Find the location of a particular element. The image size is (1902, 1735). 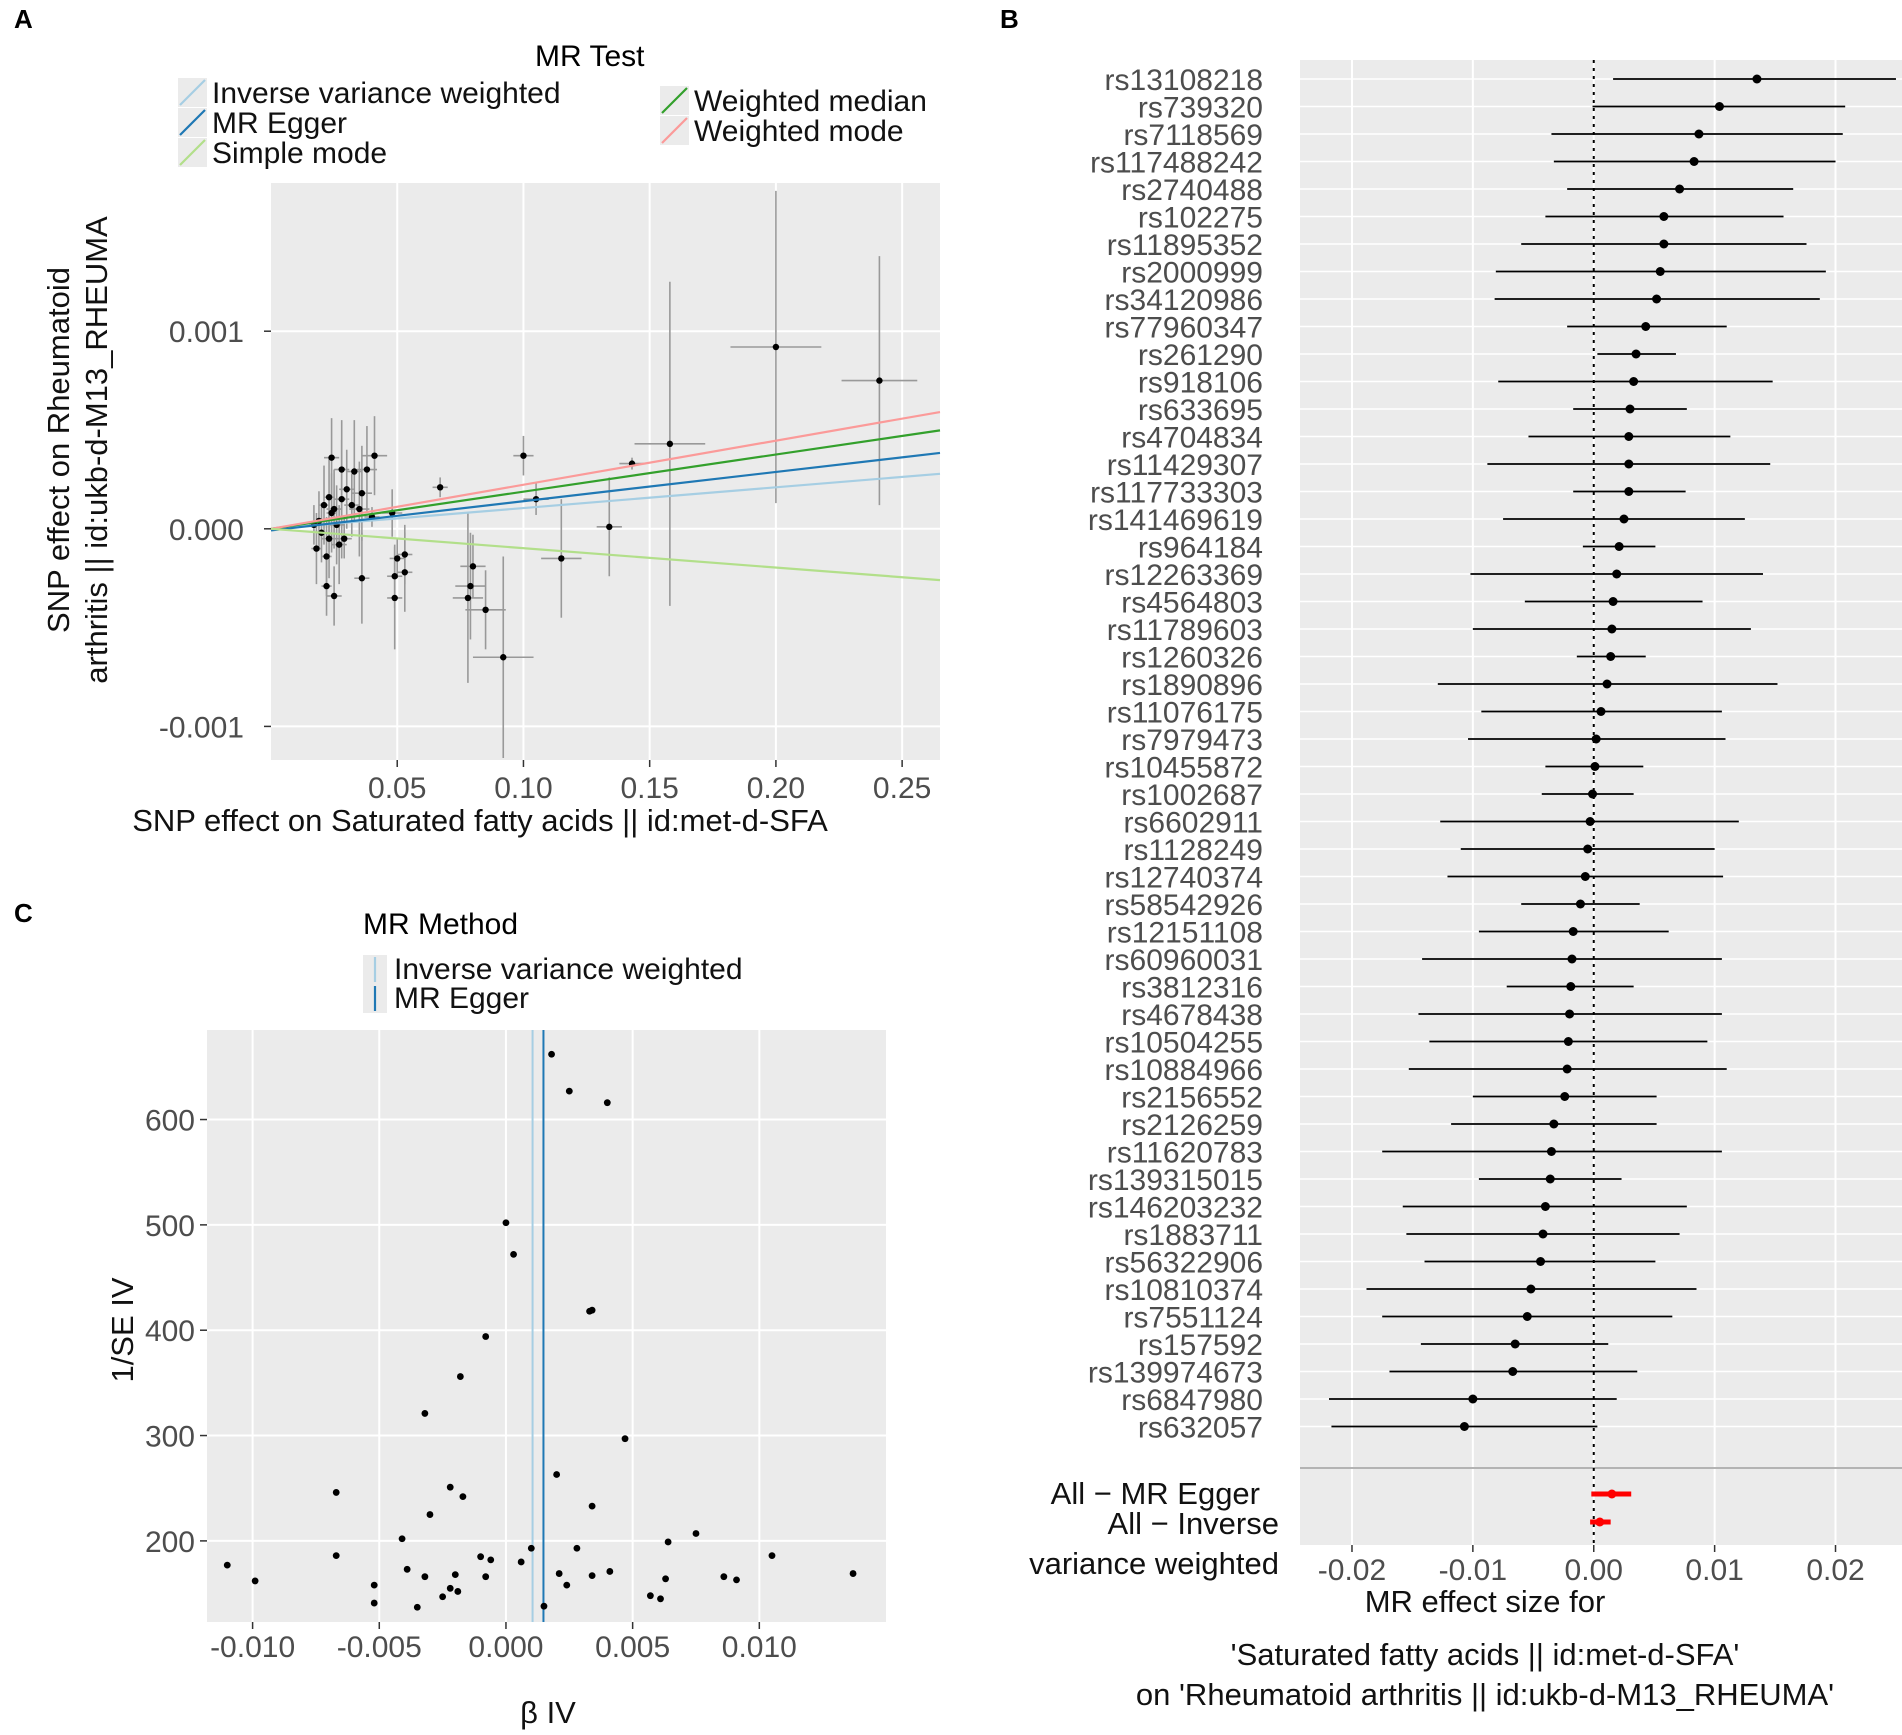

panel-b-ticks: -0.02 -0.01 0.00 0.01 0.02 is located at coordinates (1591, 1566).